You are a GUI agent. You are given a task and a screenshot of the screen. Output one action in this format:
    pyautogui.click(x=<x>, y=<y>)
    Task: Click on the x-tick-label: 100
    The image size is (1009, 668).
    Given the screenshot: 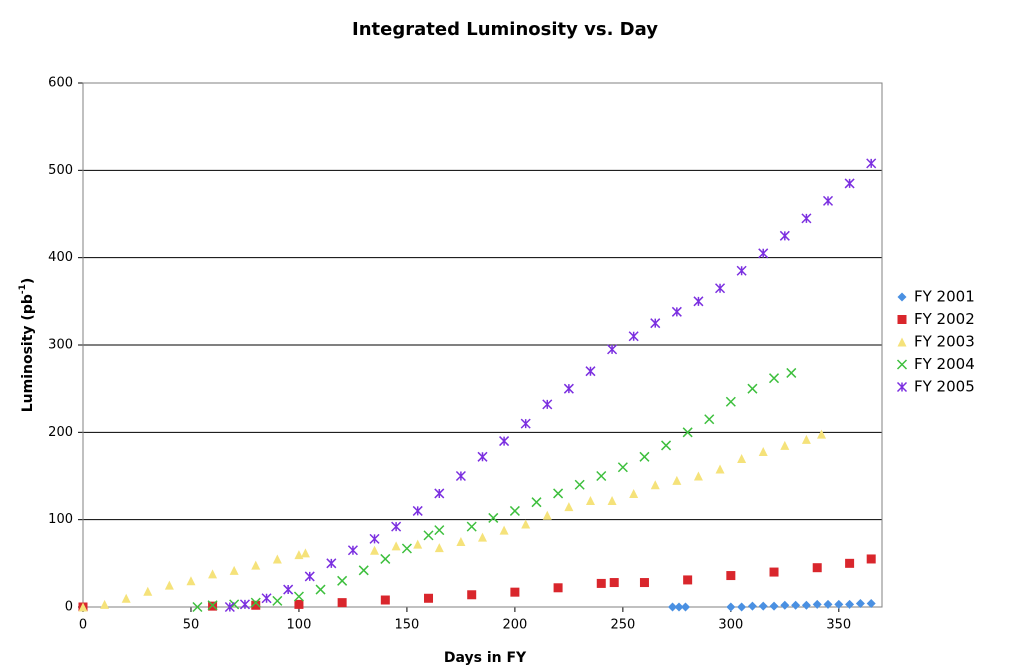 What is the action you would take?
    pyautogui.click(x=299, y=625)
    